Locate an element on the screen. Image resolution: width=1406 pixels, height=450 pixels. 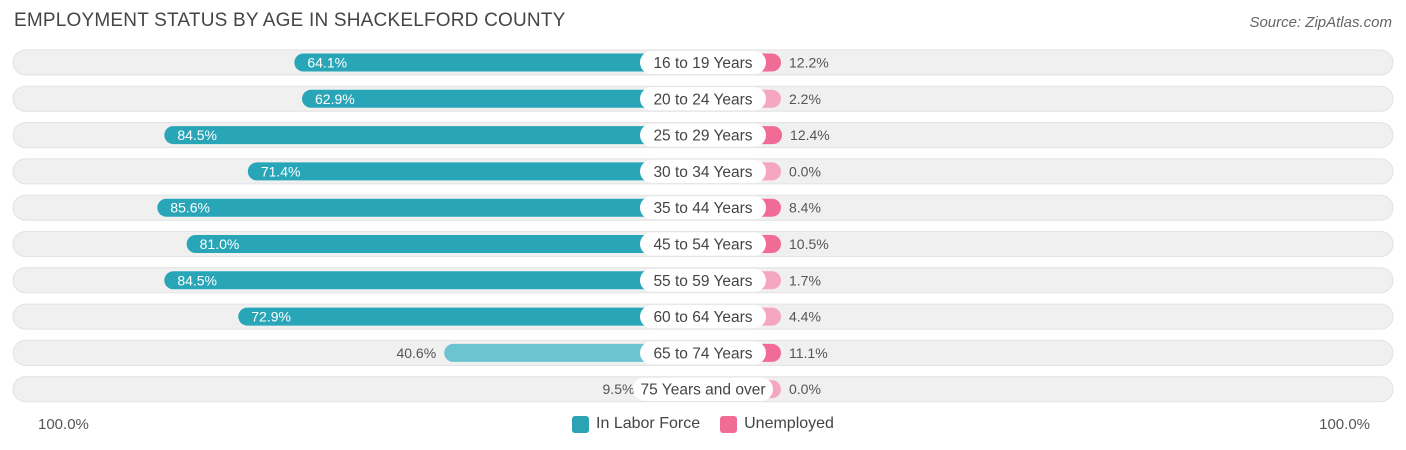
legend-item-labor-force: In Labor Force is located at coordinates (636, 424).